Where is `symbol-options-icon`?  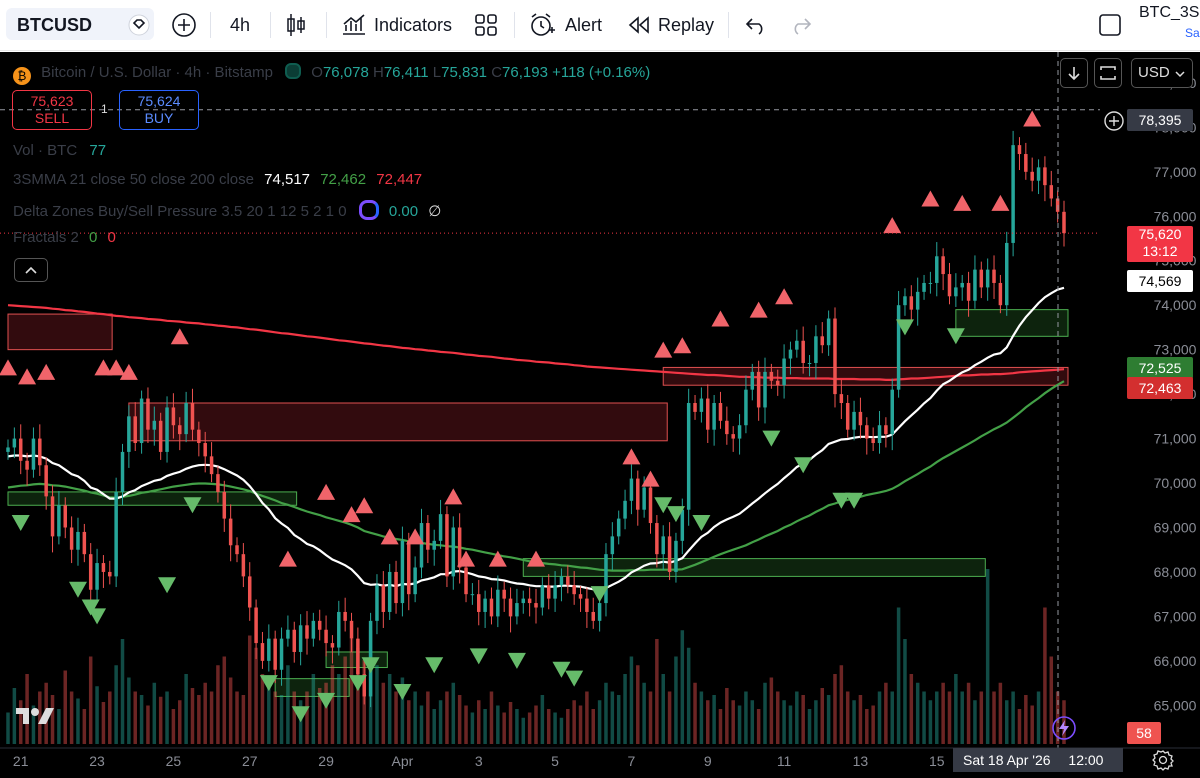
symbol-options-icon is located at coordinates (139, 25).